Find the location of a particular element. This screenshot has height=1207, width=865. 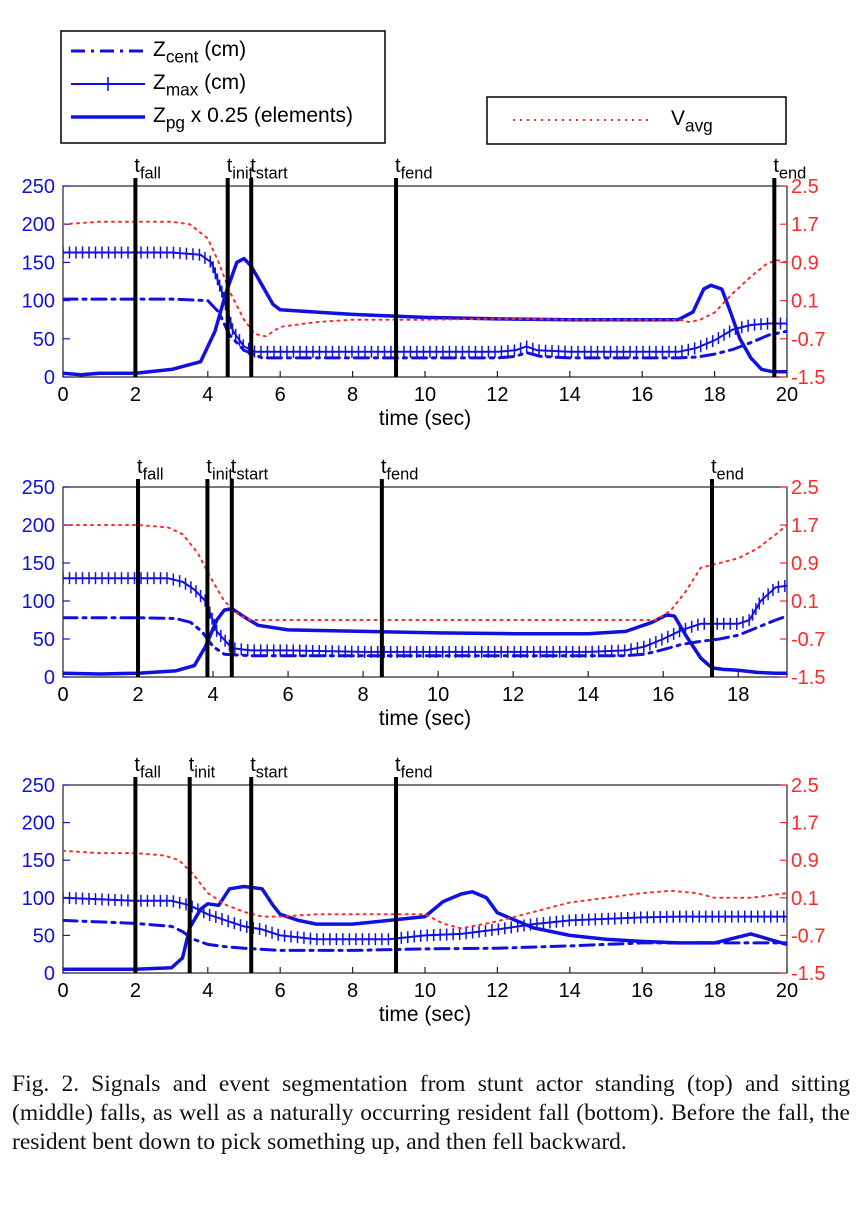

panel-top-xtick-label: 16 is located at coordinates (642, 395).